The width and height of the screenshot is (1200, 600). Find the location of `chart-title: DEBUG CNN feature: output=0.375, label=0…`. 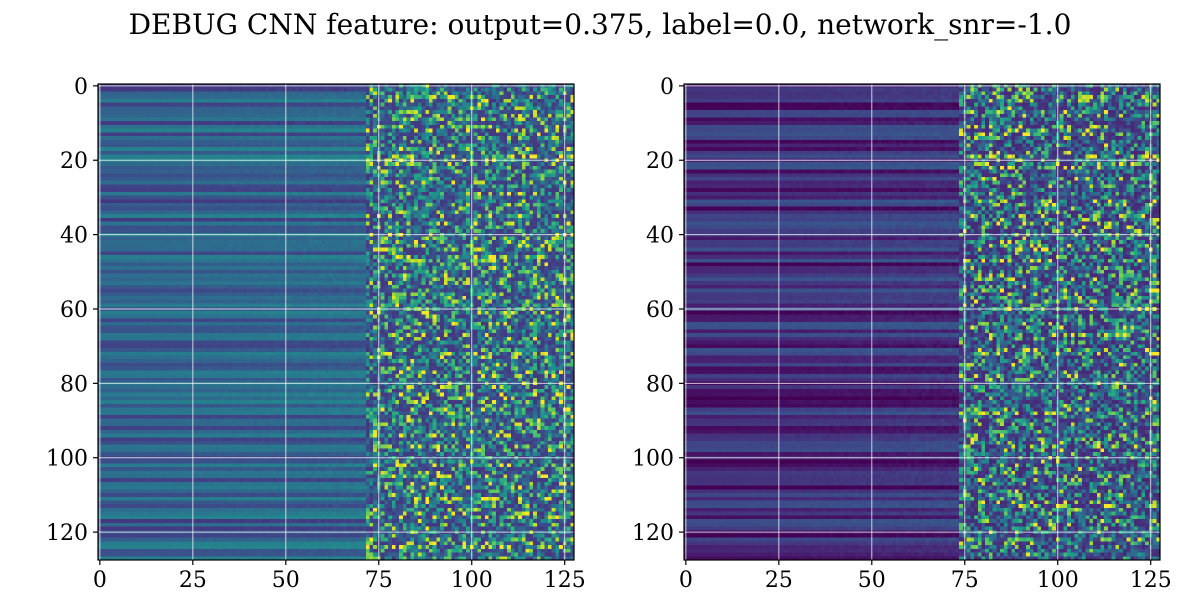

chart-title: DEBUG CNN feature: output=0.375, label=0… is located at coordinates (600, 24).